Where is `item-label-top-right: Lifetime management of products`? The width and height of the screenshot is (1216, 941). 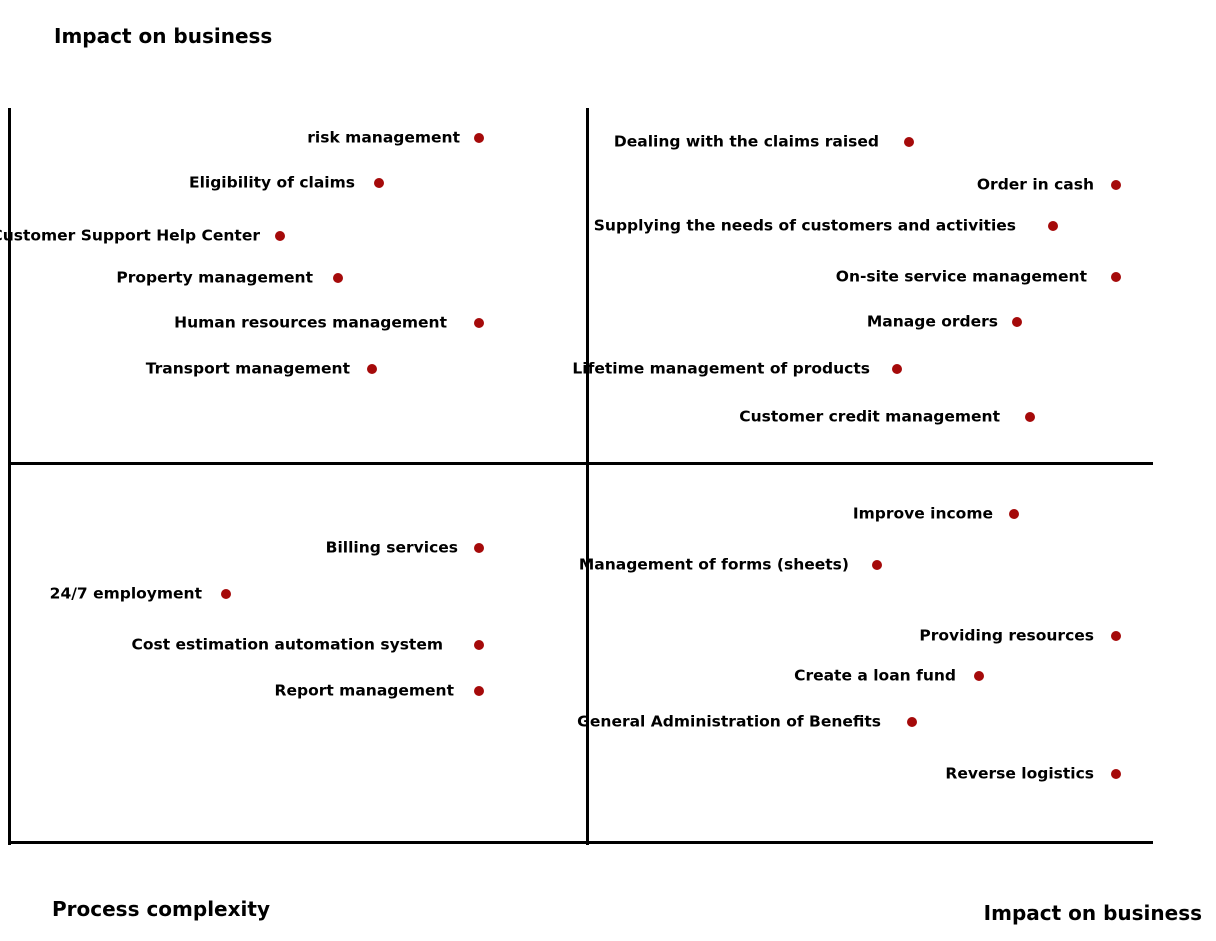 item-label-top-right: Lifetime management of products is located at coordinates (721, 368).